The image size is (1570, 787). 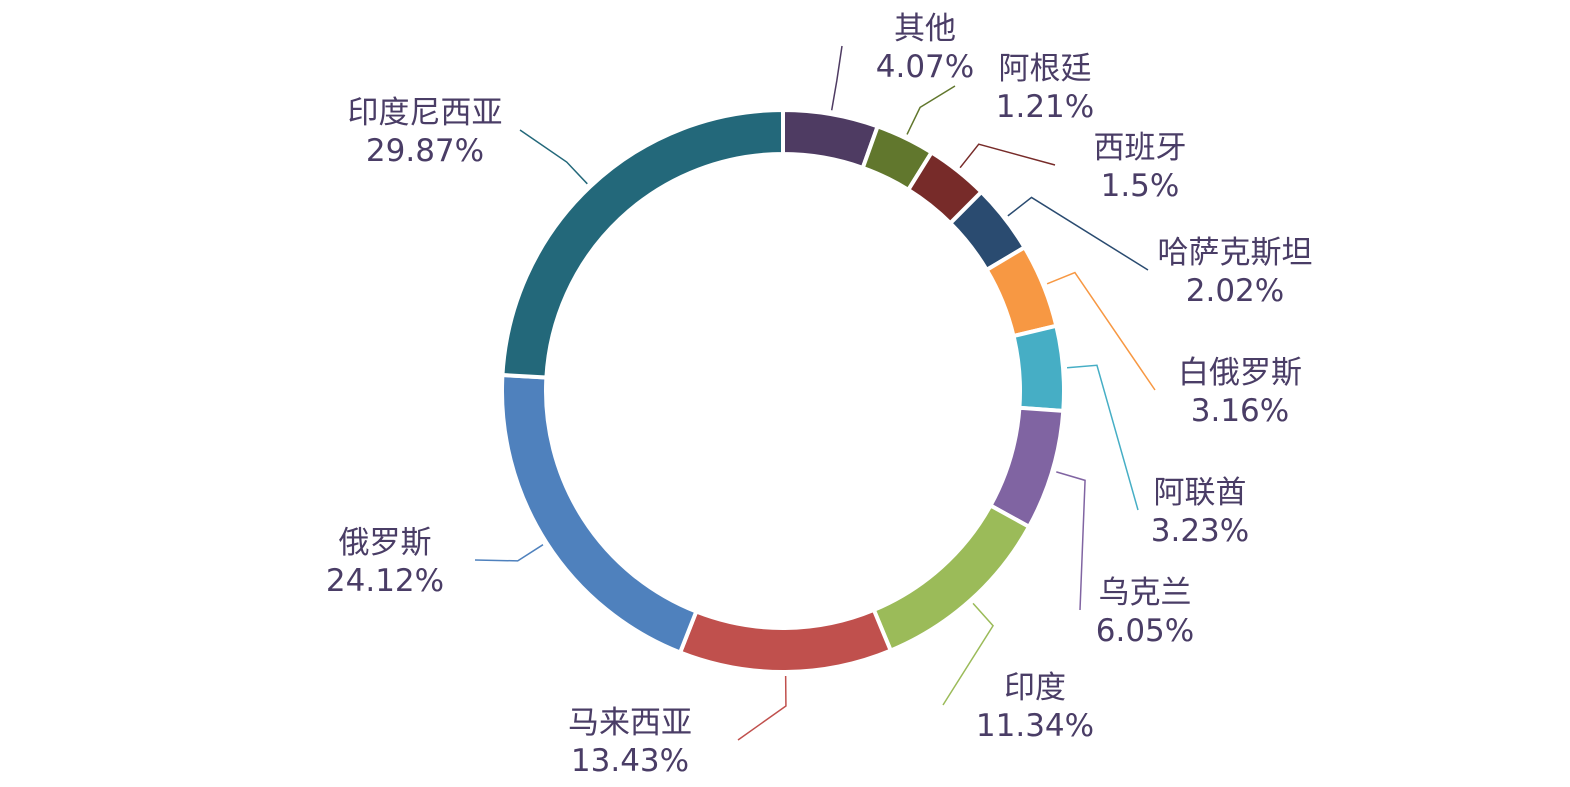 What do you see at coordinates (1035, 726) in the screenshot?
I see `slice-label-value-7: 11.34%` at bounding box center [1035, 726].